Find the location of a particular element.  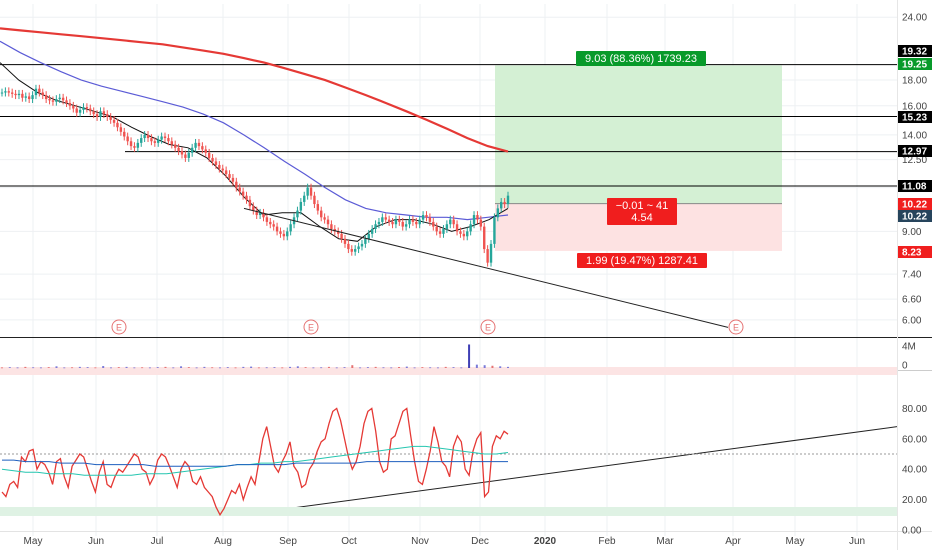

price-tick-label: 7.40 is located at coordinates (912, 275).